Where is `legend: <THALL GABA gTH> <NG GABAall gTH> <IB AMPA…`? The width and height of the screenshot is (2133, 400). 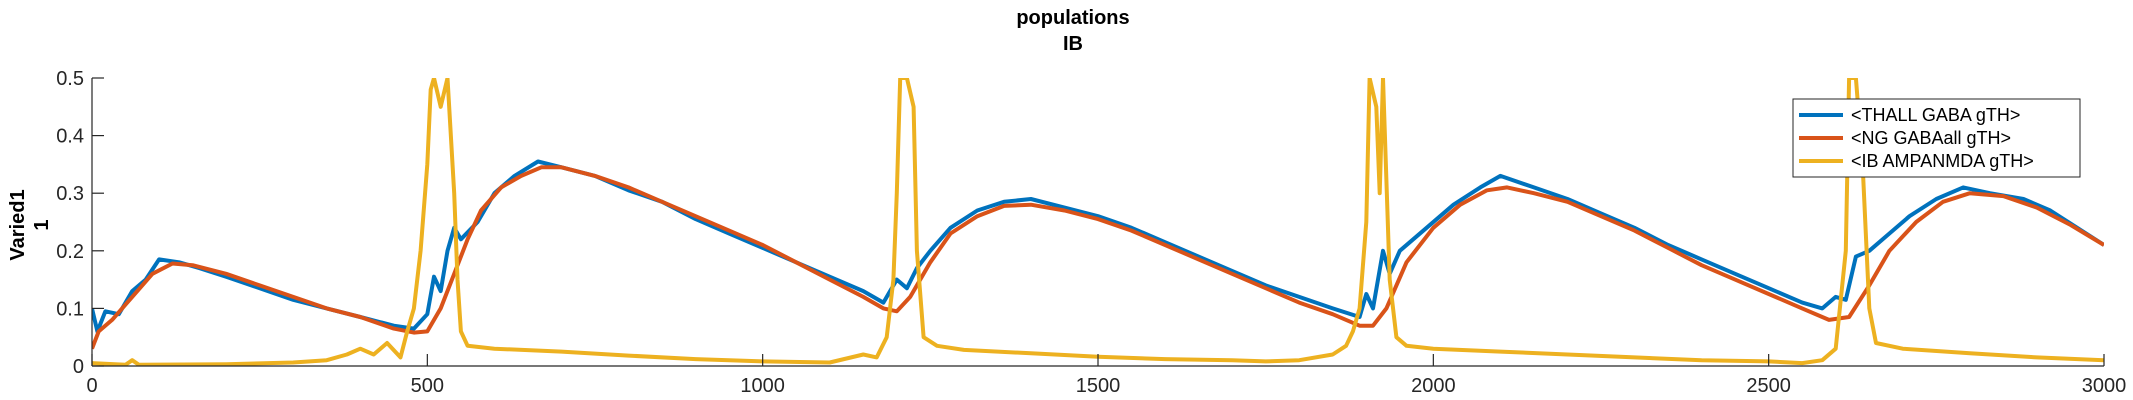 legend: <THALL GABA gTH> <NG GABAall gTH> <IB AMPA… is located at coordinates (1936, 138).